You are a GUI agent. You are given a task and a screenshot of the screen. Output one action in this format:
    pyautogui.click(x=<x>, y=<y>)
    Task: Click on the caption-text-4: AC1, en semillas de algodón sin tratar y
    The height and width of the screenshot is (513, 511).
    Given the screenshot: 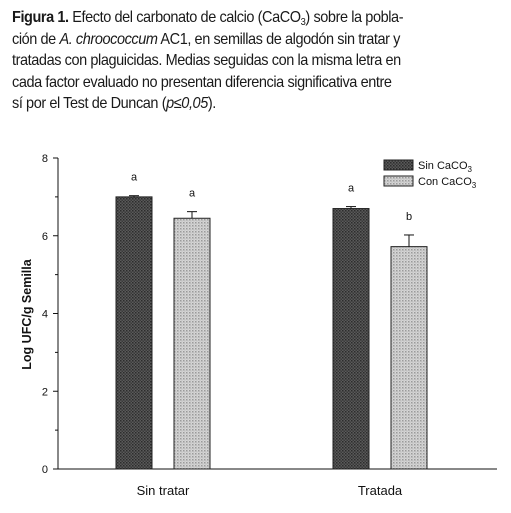 What is the action you would take?
    pyautogui.click(x=278, y=39)
    